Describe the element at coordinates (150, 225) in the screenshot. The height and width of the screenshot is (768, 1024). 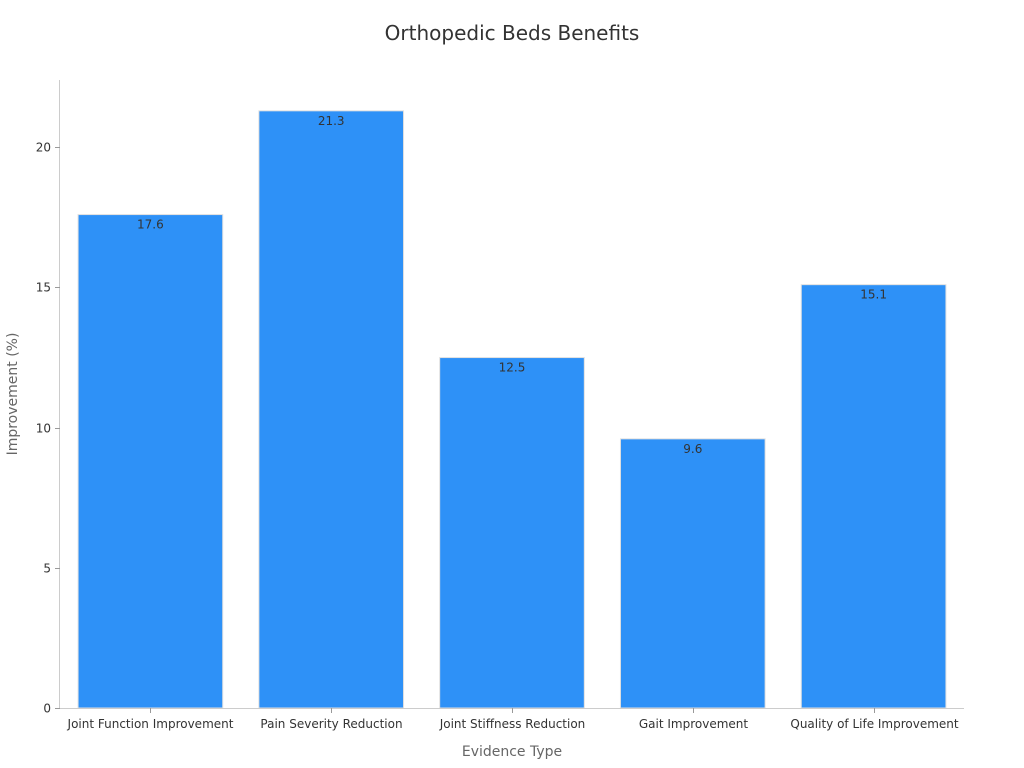
I see `bar-value-label: 17.6` at that location.